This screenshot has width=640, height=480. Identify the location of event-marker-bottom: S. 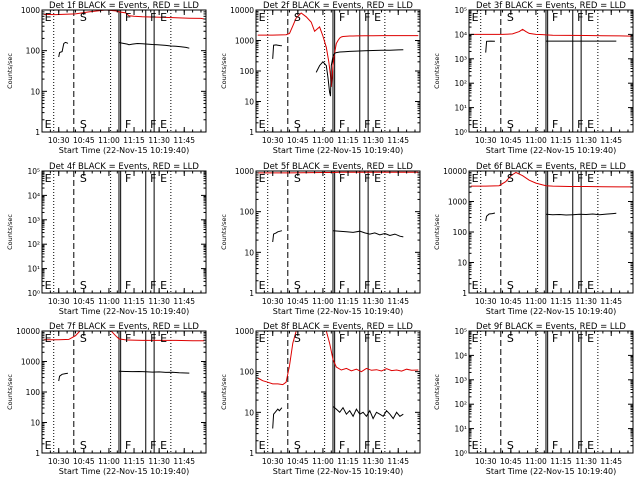
(83, 124).